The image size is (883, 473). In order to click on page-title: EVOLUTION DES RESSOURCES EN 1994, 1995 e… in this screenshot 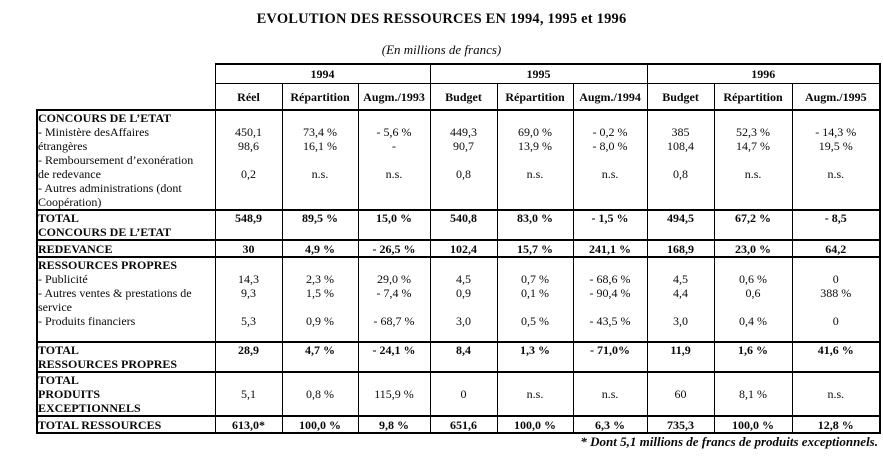, I will do `click(441, 19)`.